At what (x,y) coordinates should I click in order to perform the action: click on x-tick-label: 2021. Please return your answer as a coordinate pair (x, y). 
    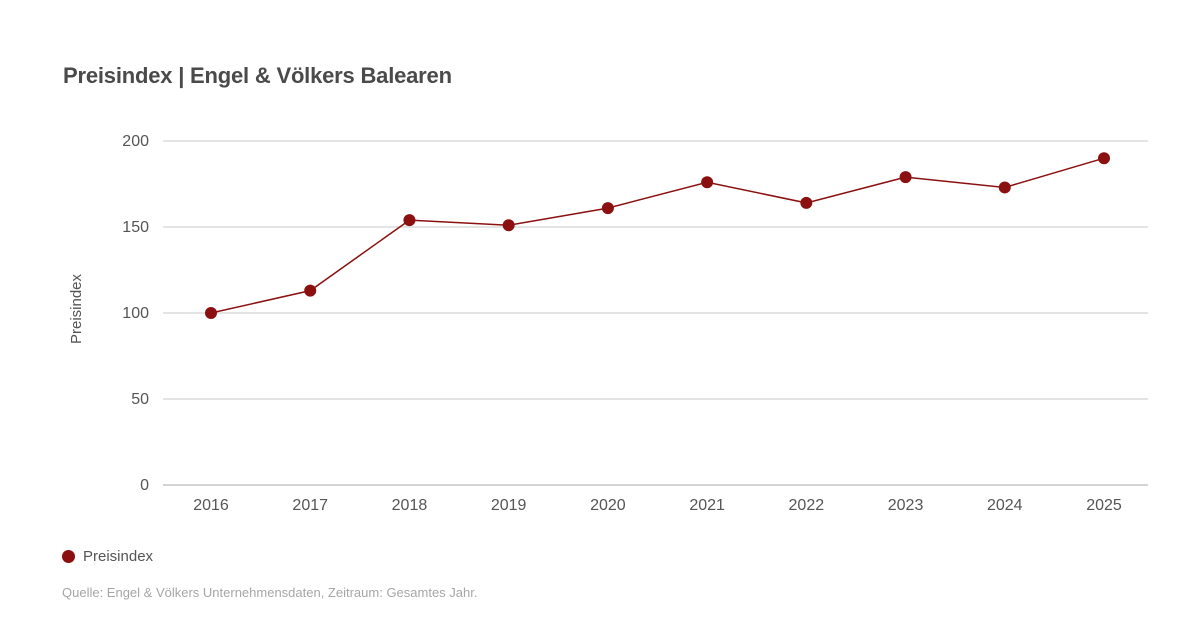
    Looking at the image, I should click on (707, 505).